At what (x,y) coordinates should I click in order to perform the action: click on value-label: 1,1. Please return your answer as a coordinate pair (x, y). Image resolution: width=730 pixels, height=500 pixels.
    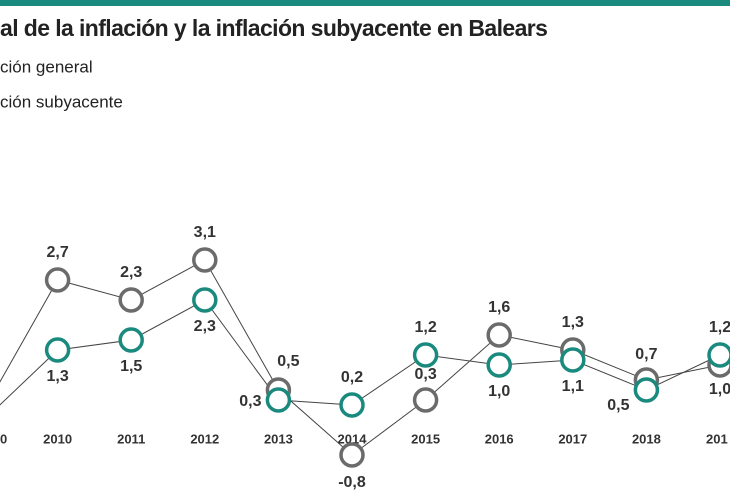
    Looking at the image, I should click on (573, 386).